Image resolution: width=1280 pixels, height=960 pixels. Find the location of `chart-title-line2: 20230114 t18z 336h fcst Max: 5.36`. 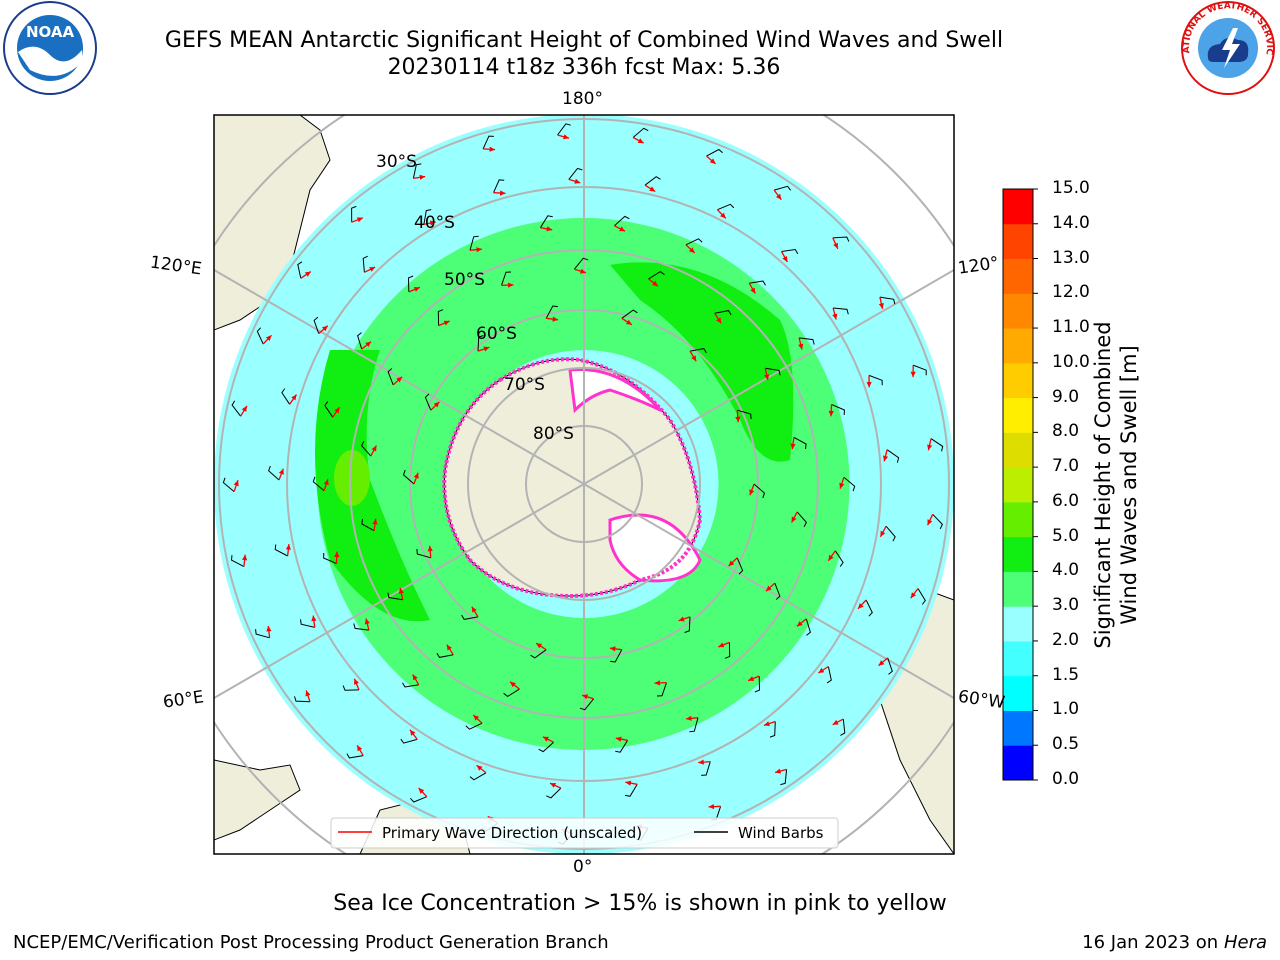

chart-title-line2: 20230114 t18z 336h fcst Max: 5.36 is located at coordinates (584, 67).